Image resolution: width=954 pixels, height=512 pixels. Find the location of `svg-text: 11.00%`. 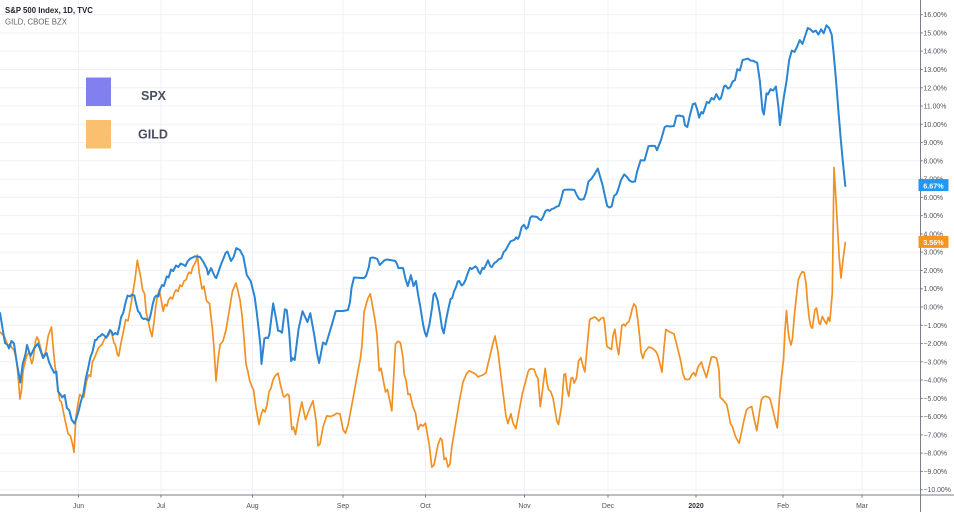

svg-text: 11.00% is located at coordinates (935, 107).